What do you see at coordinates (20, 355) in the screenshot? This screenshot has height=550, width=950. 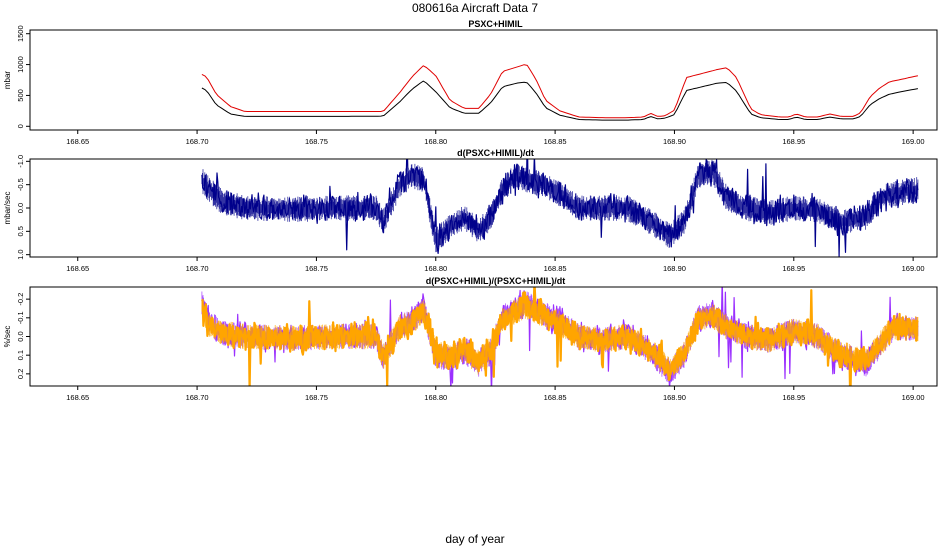 I see `y-tick-label: 0.1` at bounding box center [20, 355].